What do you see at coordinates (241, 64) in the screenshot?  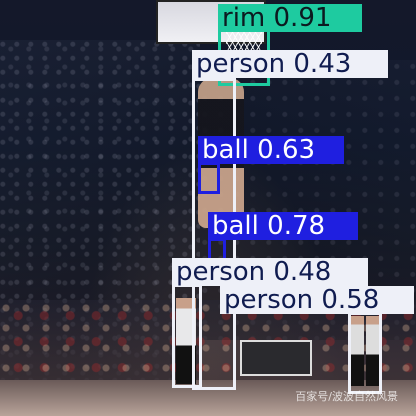 I see `person-label-1-class: person` at bounding box center [241, 64].